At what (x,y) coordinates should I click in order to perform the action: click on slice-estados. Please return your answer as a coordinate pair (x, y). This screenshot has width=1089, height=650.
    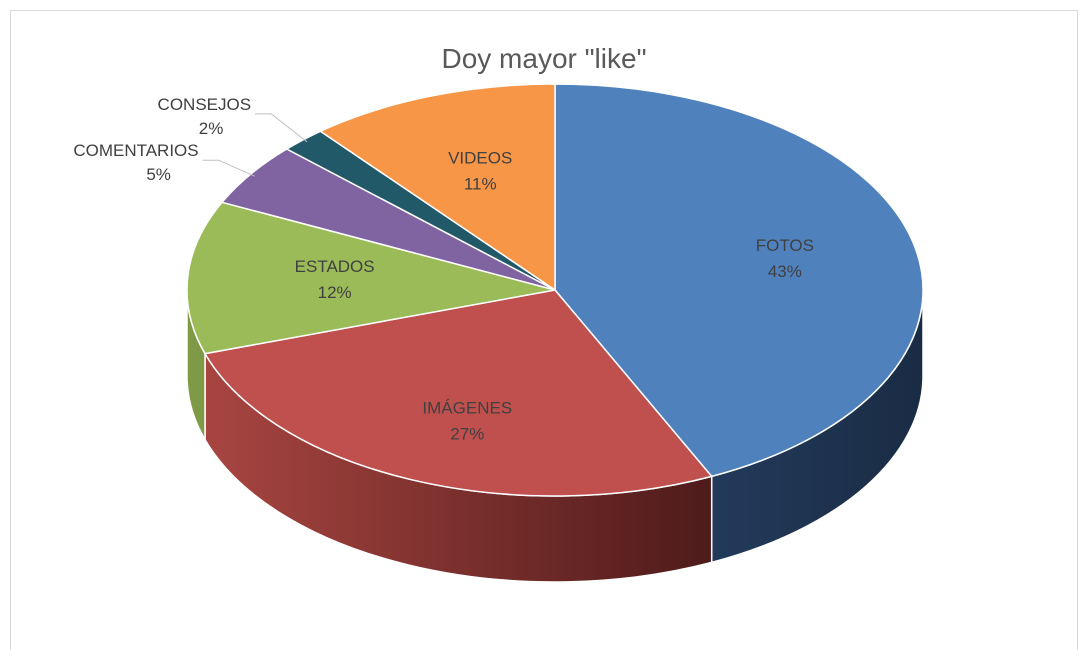
    Looking at the image, I should click on (371, 278).